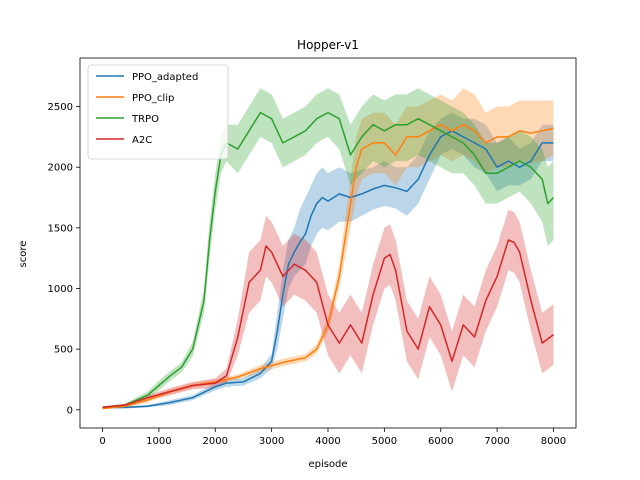  What do you see at coordinates (145, 119) in the screenshot?
I see `legend-label-trpo: TRPO` at bounding box center [145, 119].